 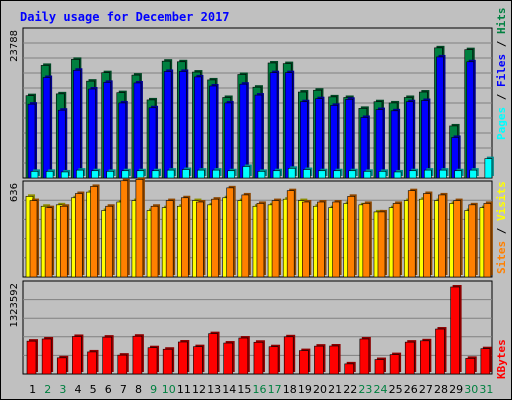 What do you see at coordinates (379, 144) in the screenshot?
I see `bar-files-24-face` at bounding box center [379, 144].